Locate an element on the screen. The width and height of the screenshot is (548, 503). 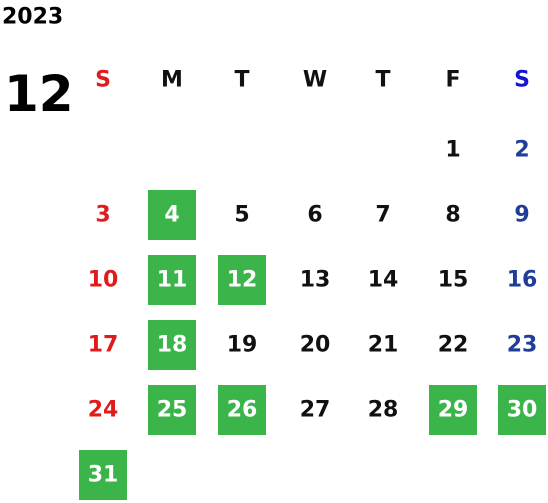
day: 28 is located at coordinates (383, 410).